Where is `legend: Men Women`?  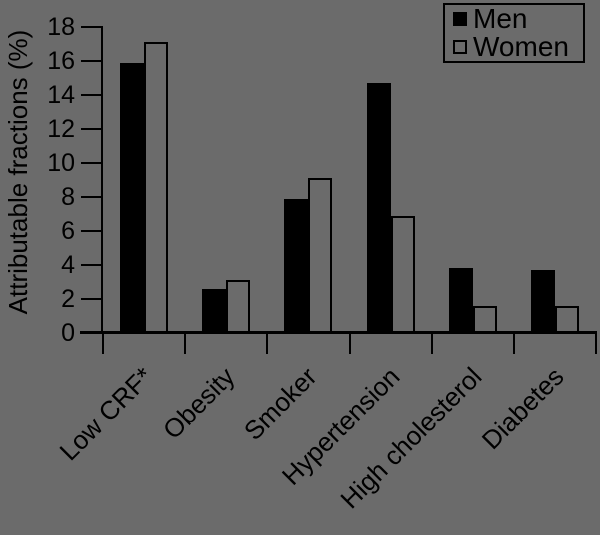 legend: Men Women is located at coordinates (514, 33).